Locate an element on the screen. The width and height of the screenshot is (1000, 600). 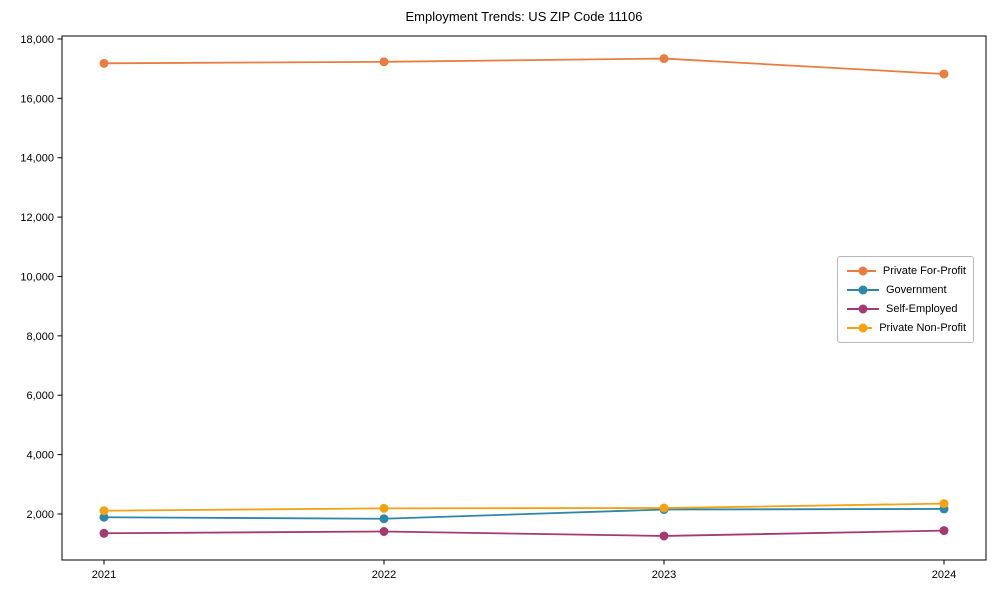
legend-item: Private Non-Profit is located at coordinates (906, 328).